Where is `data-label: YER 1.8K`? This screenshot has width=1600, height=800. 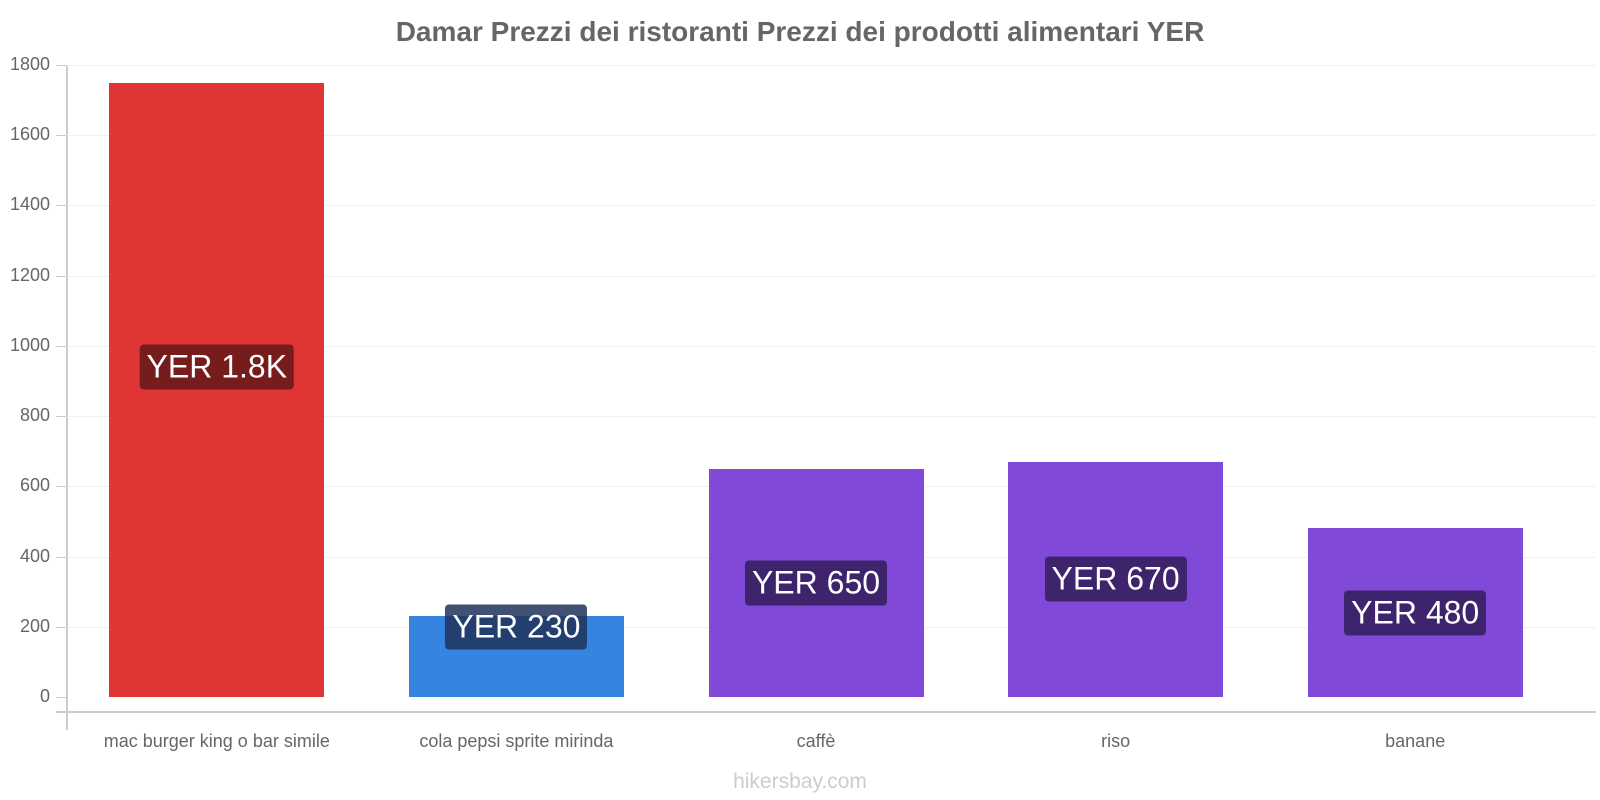 data-label: YER 1.8K is located at coordinates (217, 367).